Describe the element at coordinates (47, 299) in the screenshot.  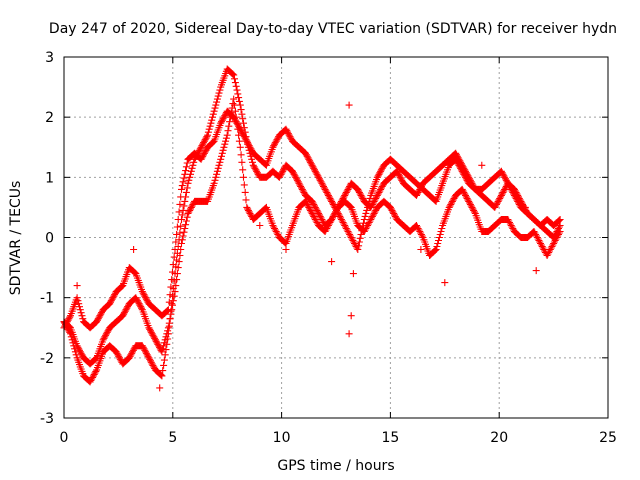
I see `y-tick-label: -1` at that location.